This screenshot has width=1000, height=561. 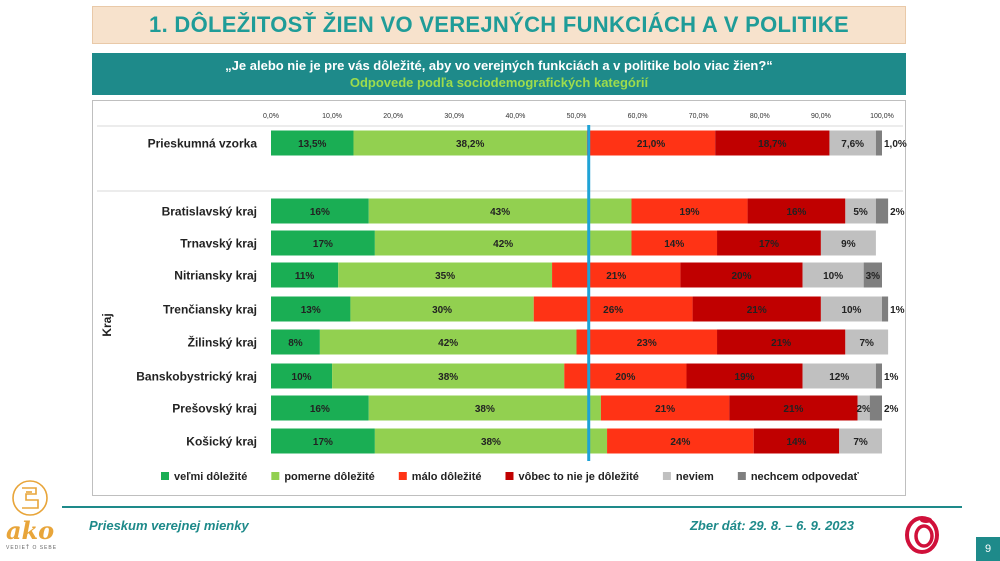 I want to click on x-tick-label: 0,0%, so click(x=271, y=116).